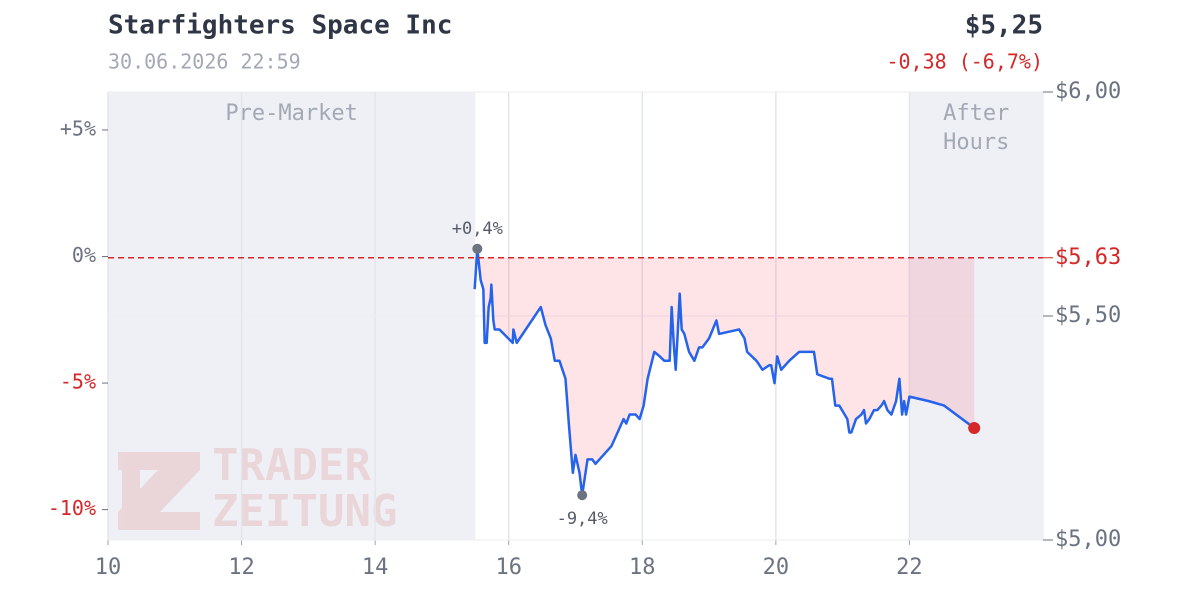  What do you see at coordinates (72, 508) in the screenshot?
I see `y2-tick-label: -10%` at bounding box center [72, 508].